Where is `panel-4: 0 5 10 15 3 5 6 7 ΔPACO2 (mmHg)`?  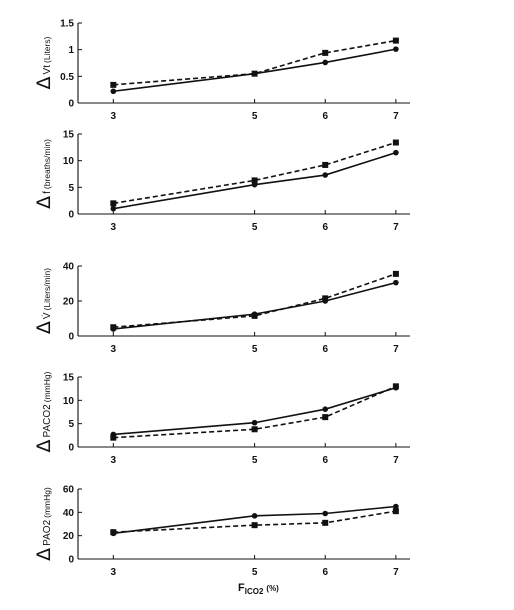
panel-4: 0 5 10 15 3 5 6 7 ΔPACO2 (mmHg) is located at coordinates (221, 418).